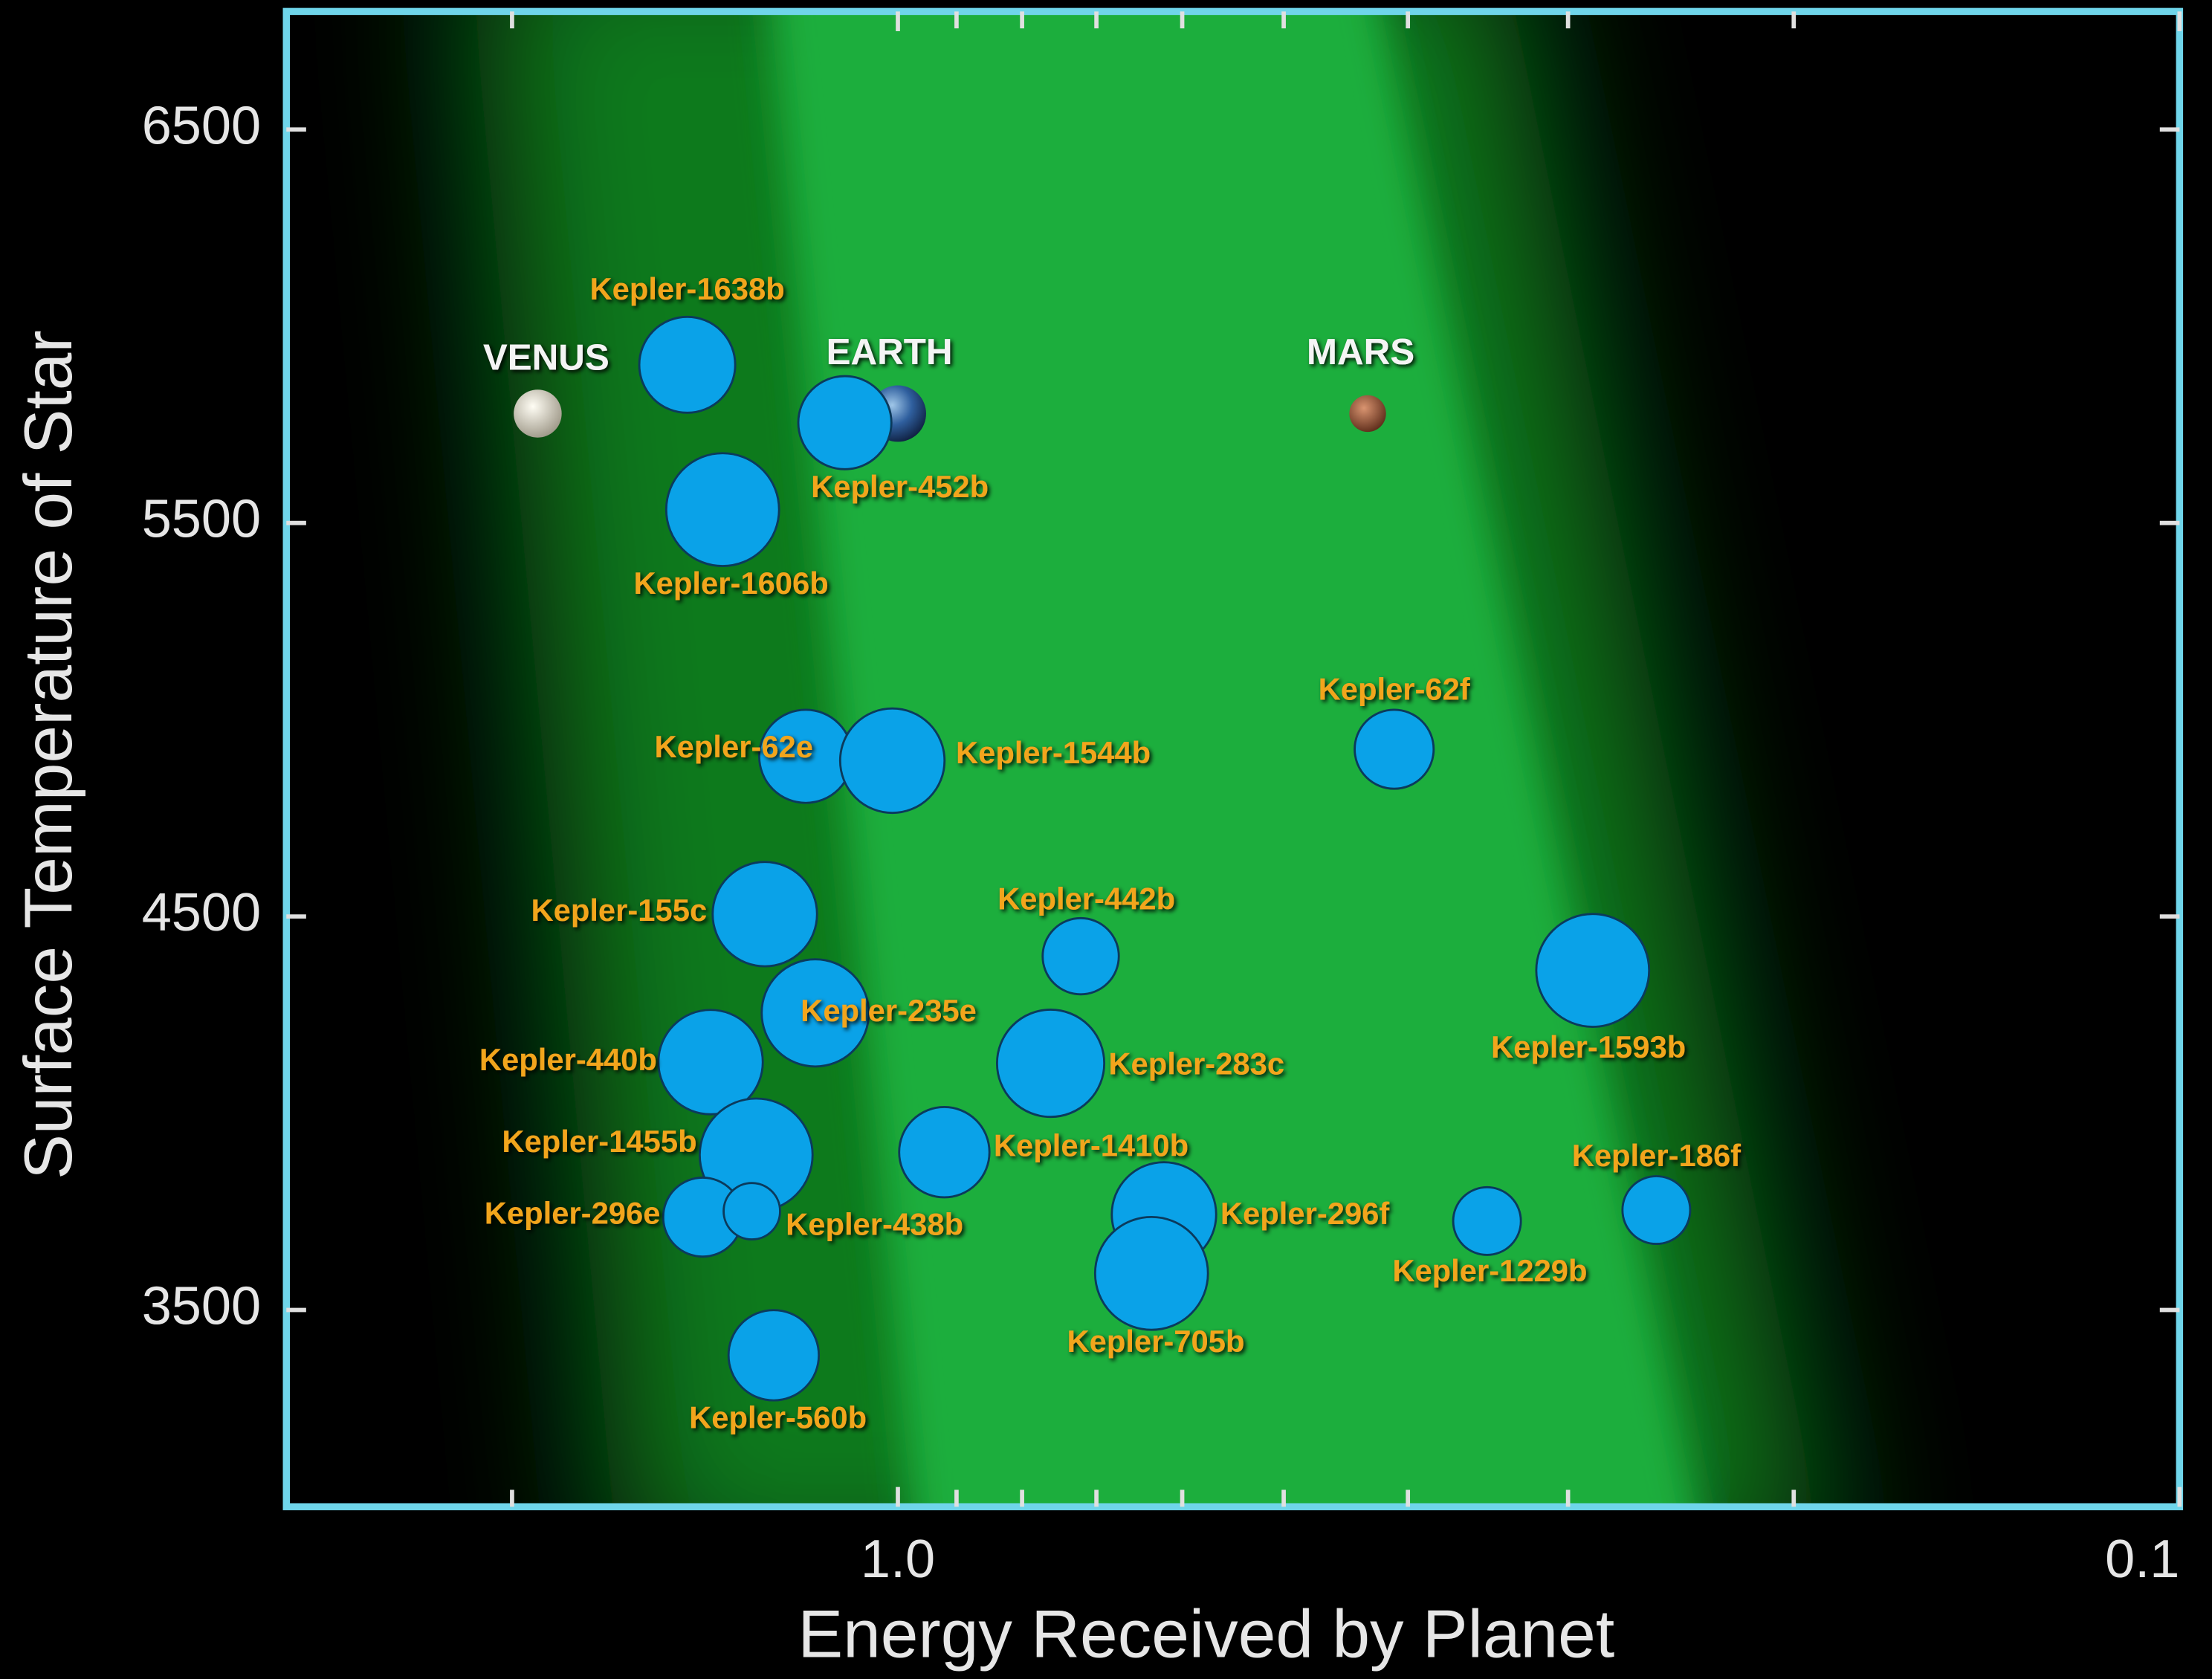 The width and height of the screenshot is (2212, 1679). I want to click on bubble-label: Kepler-1638b, so click(686, 288).